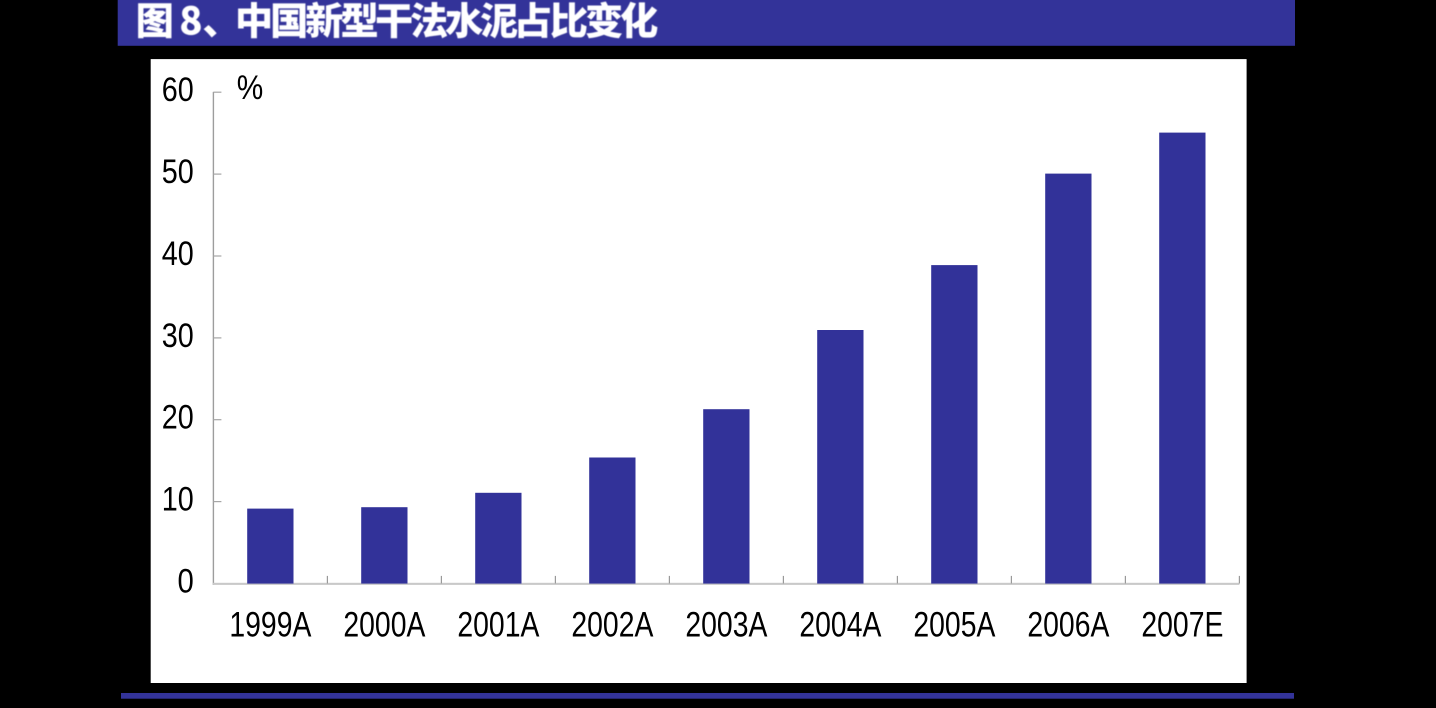  I want to click on svg-text: 2005A, so click(954, 624).